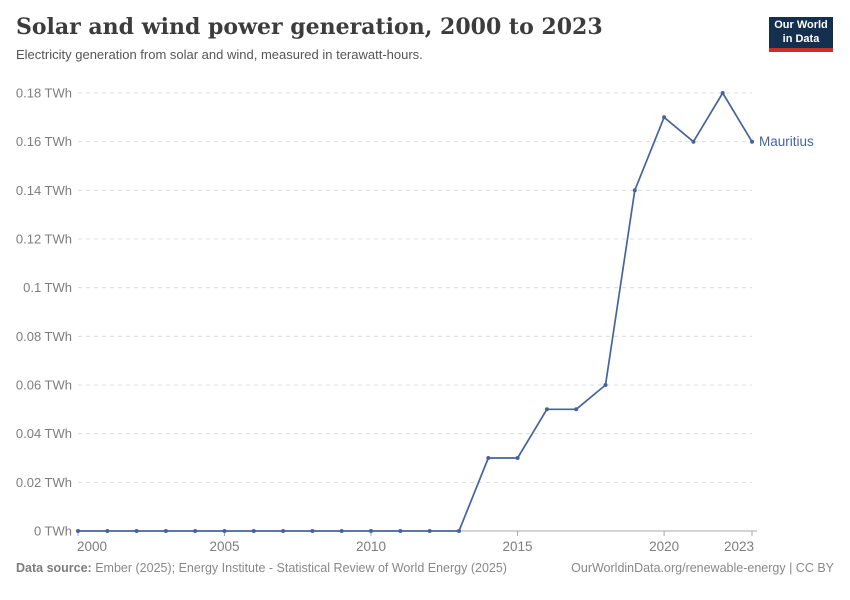 Image resolution: width=850 pixels, height=600 pixels. I want to click on x-axis-tick-label: 2015, so click(518, 546).